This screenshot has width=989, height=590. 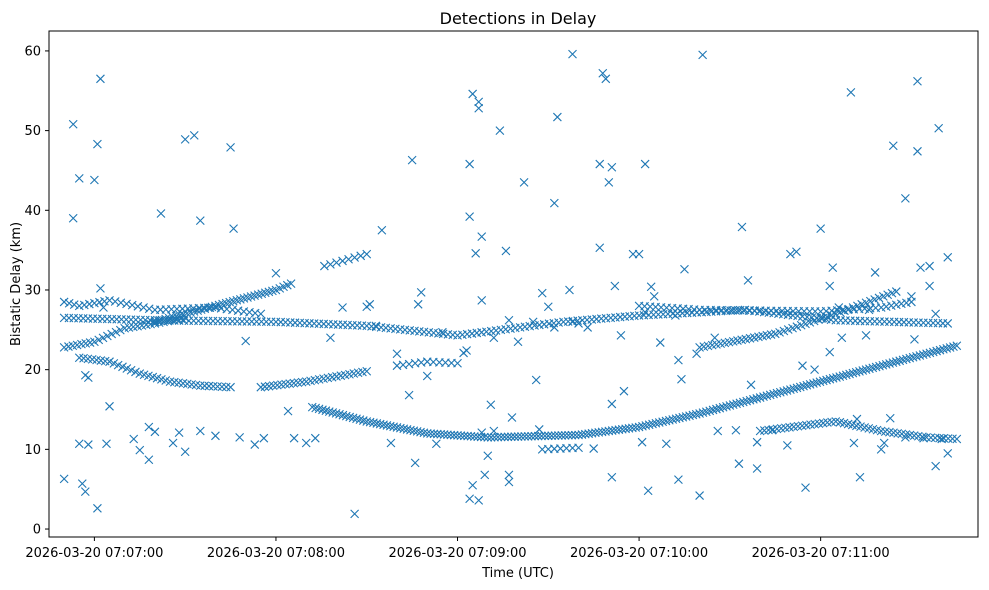 I want to click on y-tick-label: 20, so click(x=32, y=370).